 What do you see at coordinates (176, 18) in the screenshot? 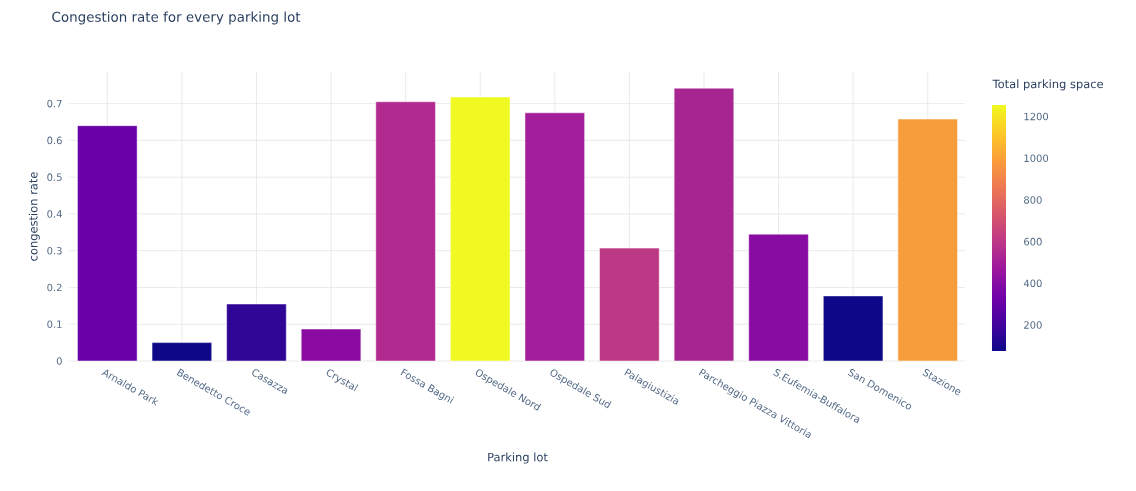
I see `chart-title: Congestion rate for every parking lot` at bounding box center [176, 18].